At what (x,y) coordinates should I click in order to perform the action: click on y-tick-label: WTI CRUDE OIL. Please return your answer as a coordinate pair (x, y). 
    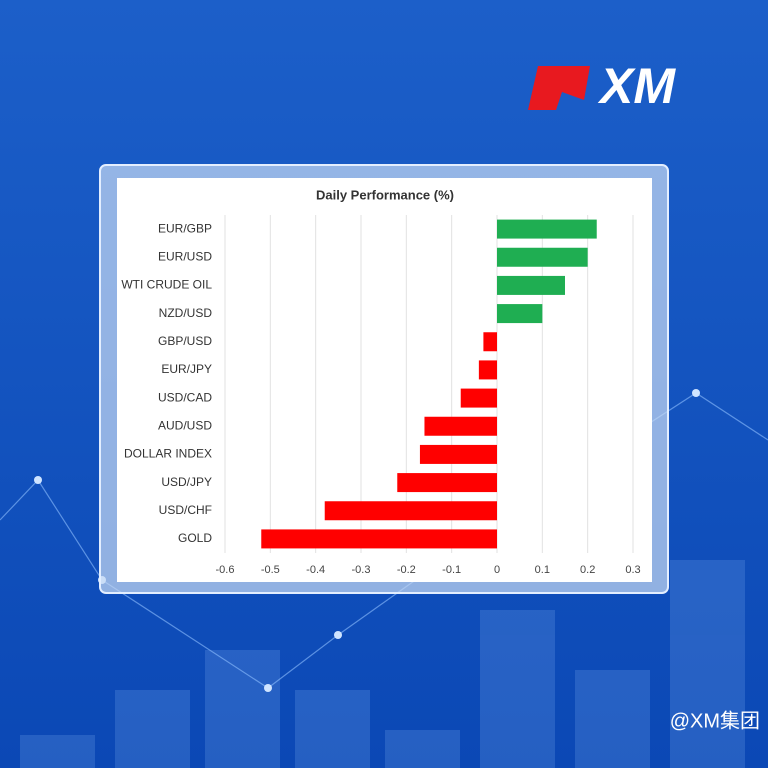
    Looking at the image, I should click on (166, 285).